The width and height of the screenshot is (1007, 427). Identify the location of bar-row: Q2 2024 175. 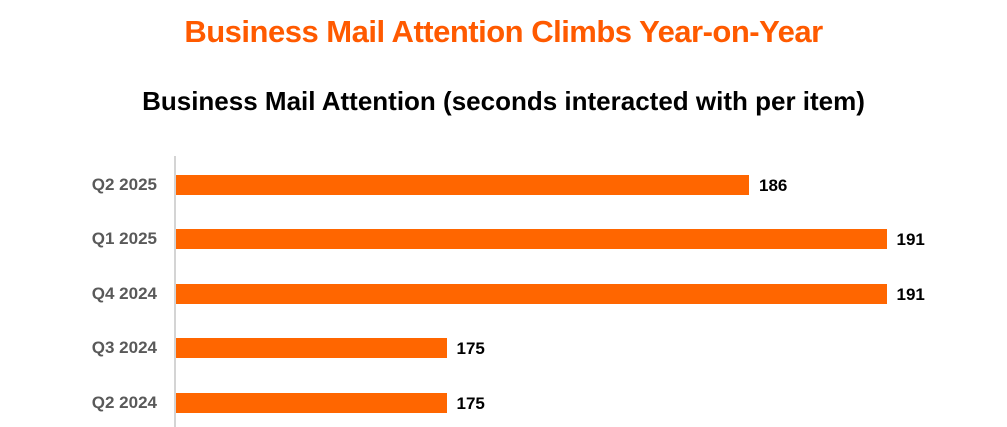
(503, 403).